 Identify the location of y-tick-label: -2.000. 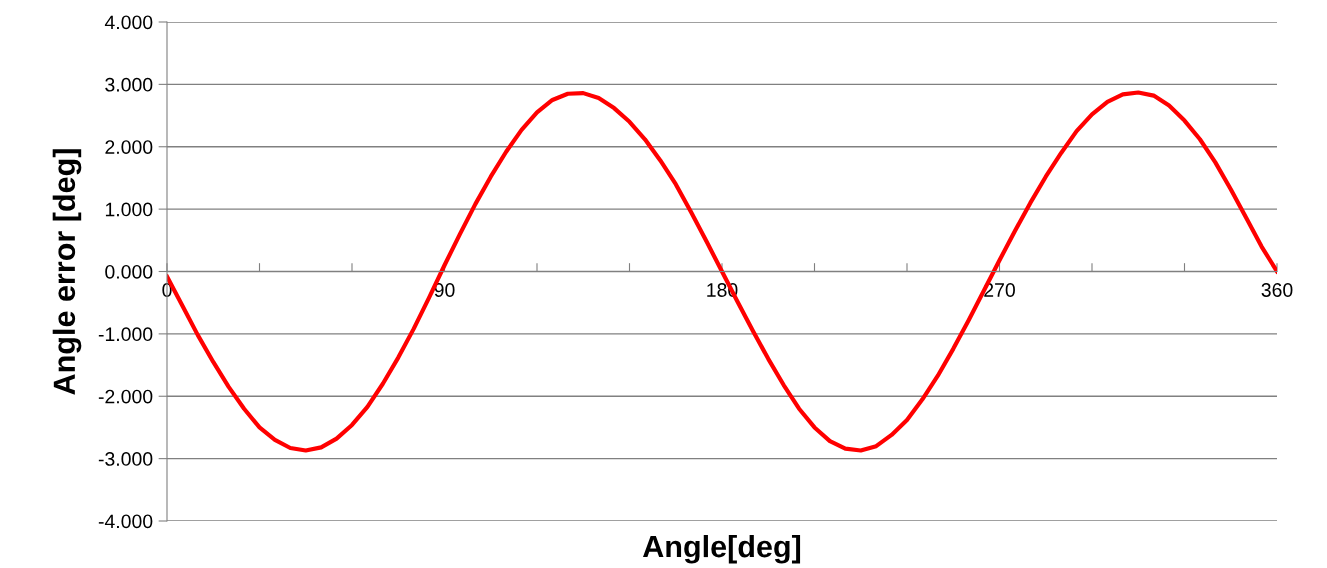
(125, 396).